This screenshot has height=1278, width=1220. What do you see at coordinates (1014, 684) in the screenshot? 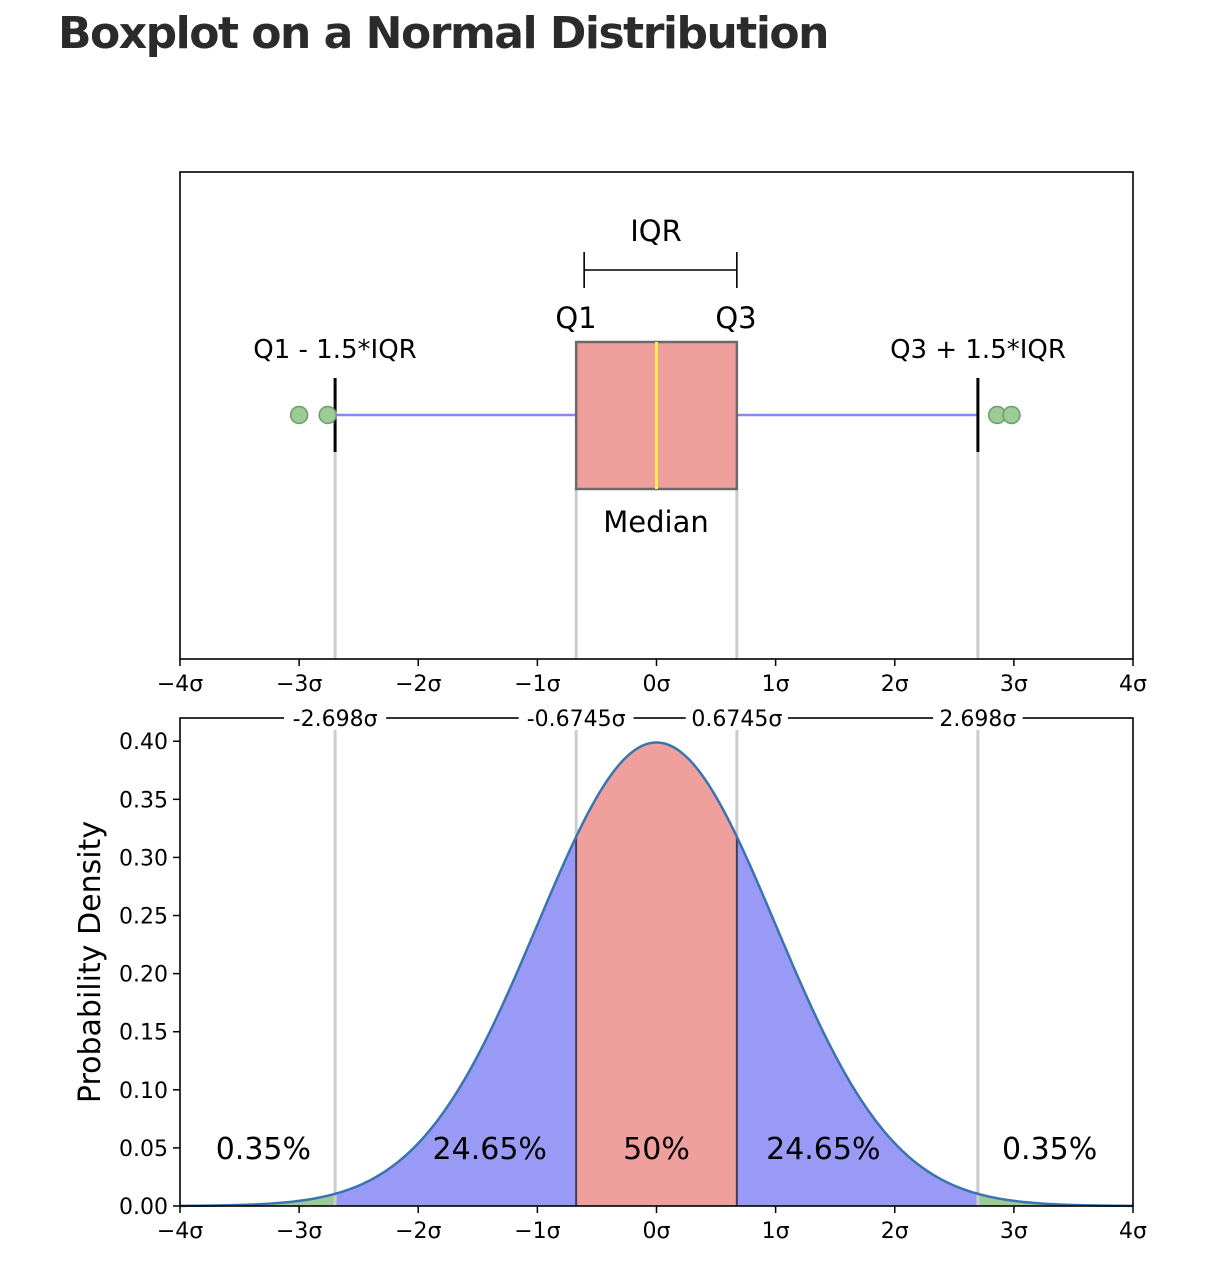
I see `x-tick-label-top: 3σ` at bounding box center [1014, 684].